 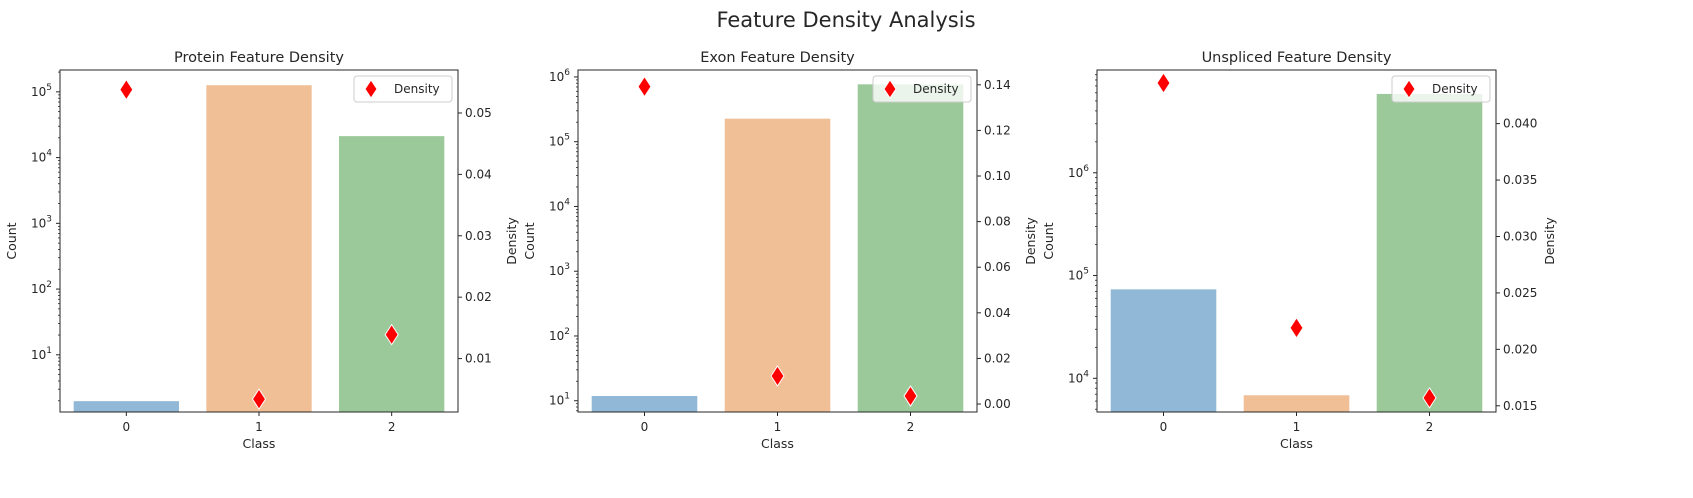 What do you see at coordinates (845, 20) in the screenshot?
I see `figure-suptitle: Feature Density Analysis` at bounding box center [845, 20].